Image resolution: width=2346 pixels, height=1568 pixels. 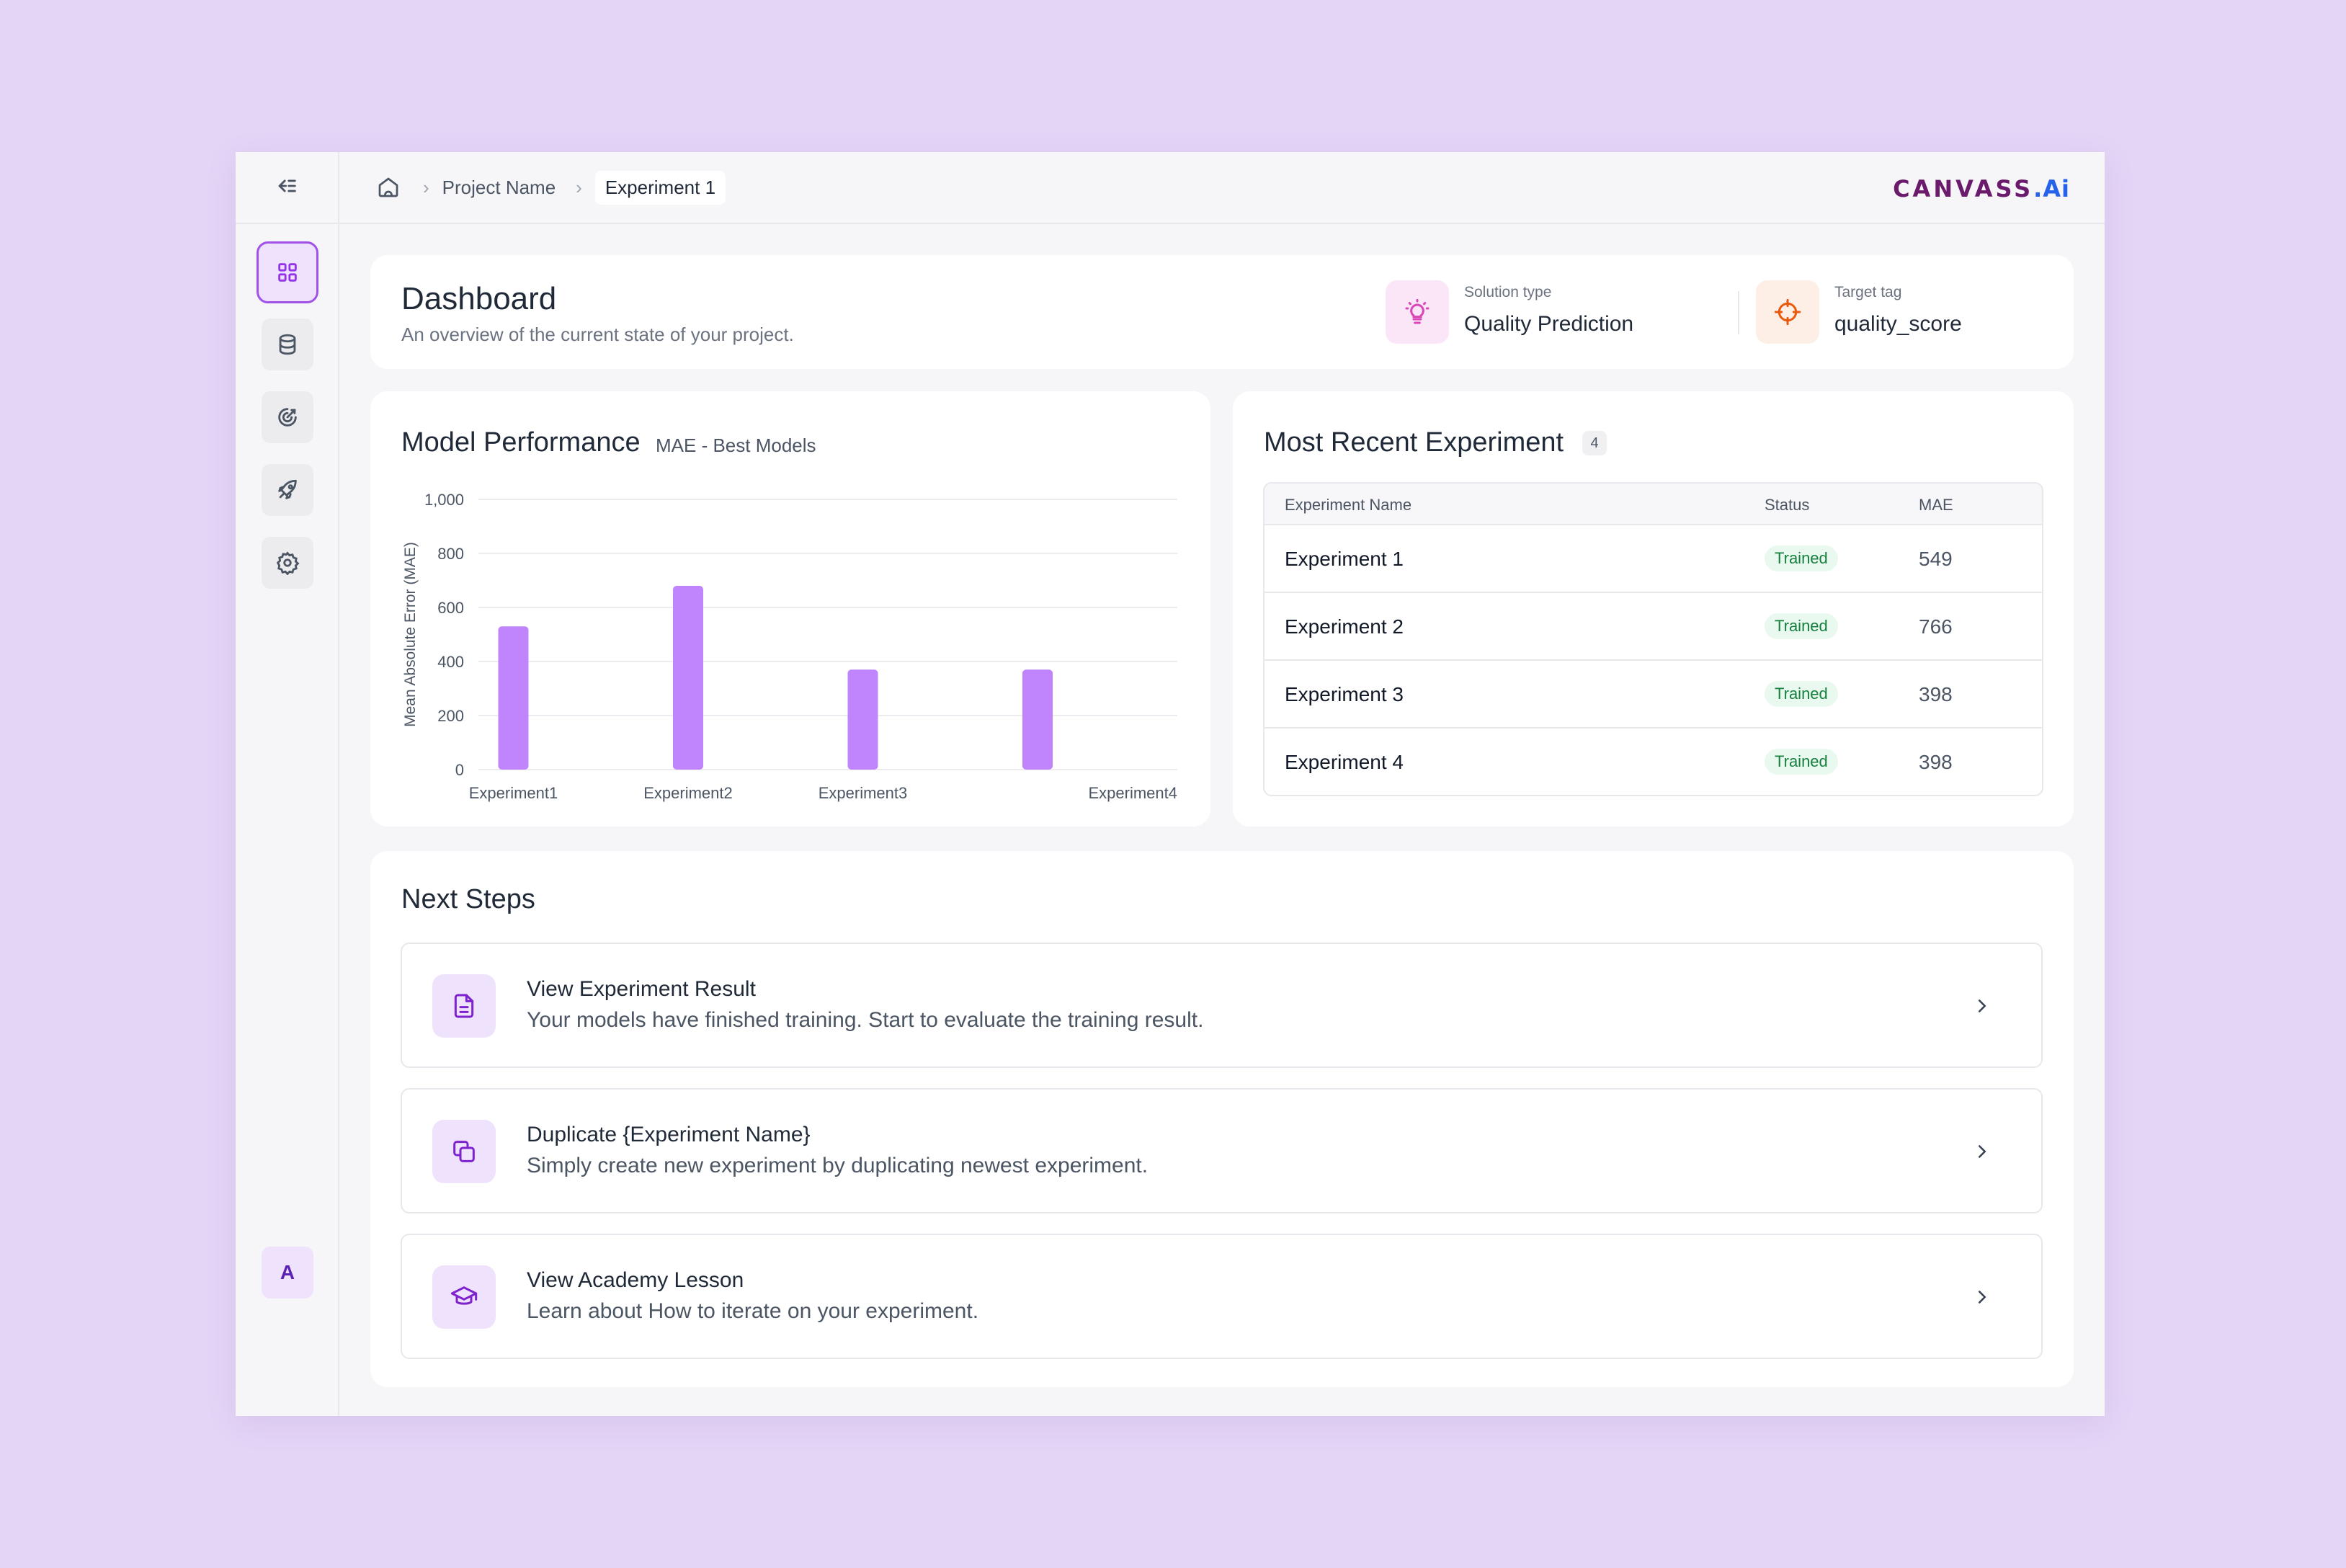 I want to click on user-avatar: A, so click(x=287, y=1272).